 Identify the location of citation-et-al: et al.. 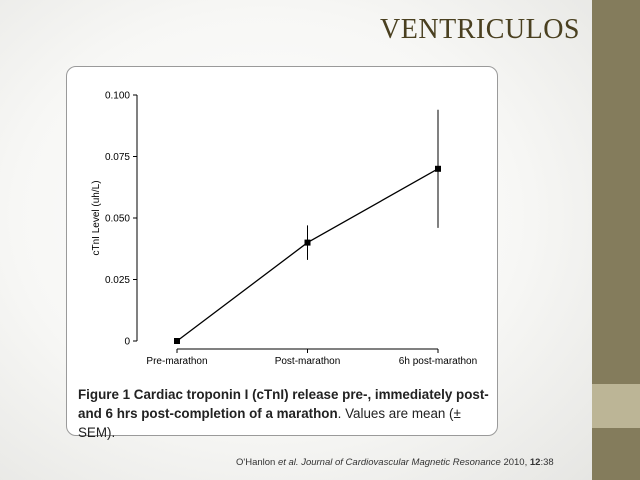
(288, 462).